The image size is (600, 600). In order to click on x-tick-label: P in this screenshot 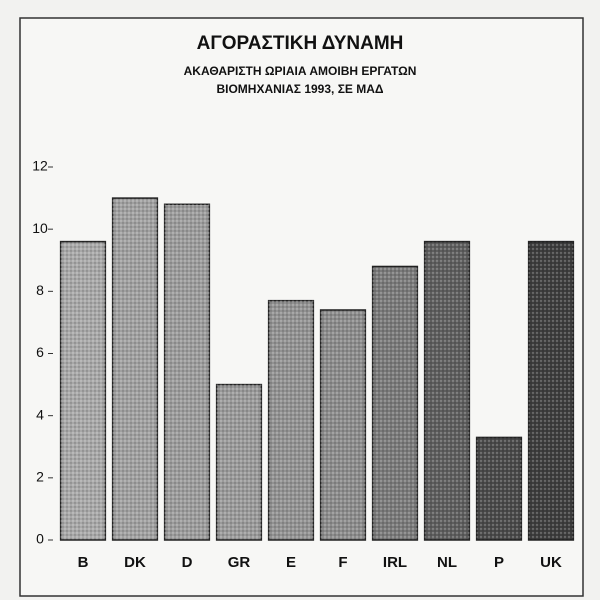, I will do `click(499, 562)`.